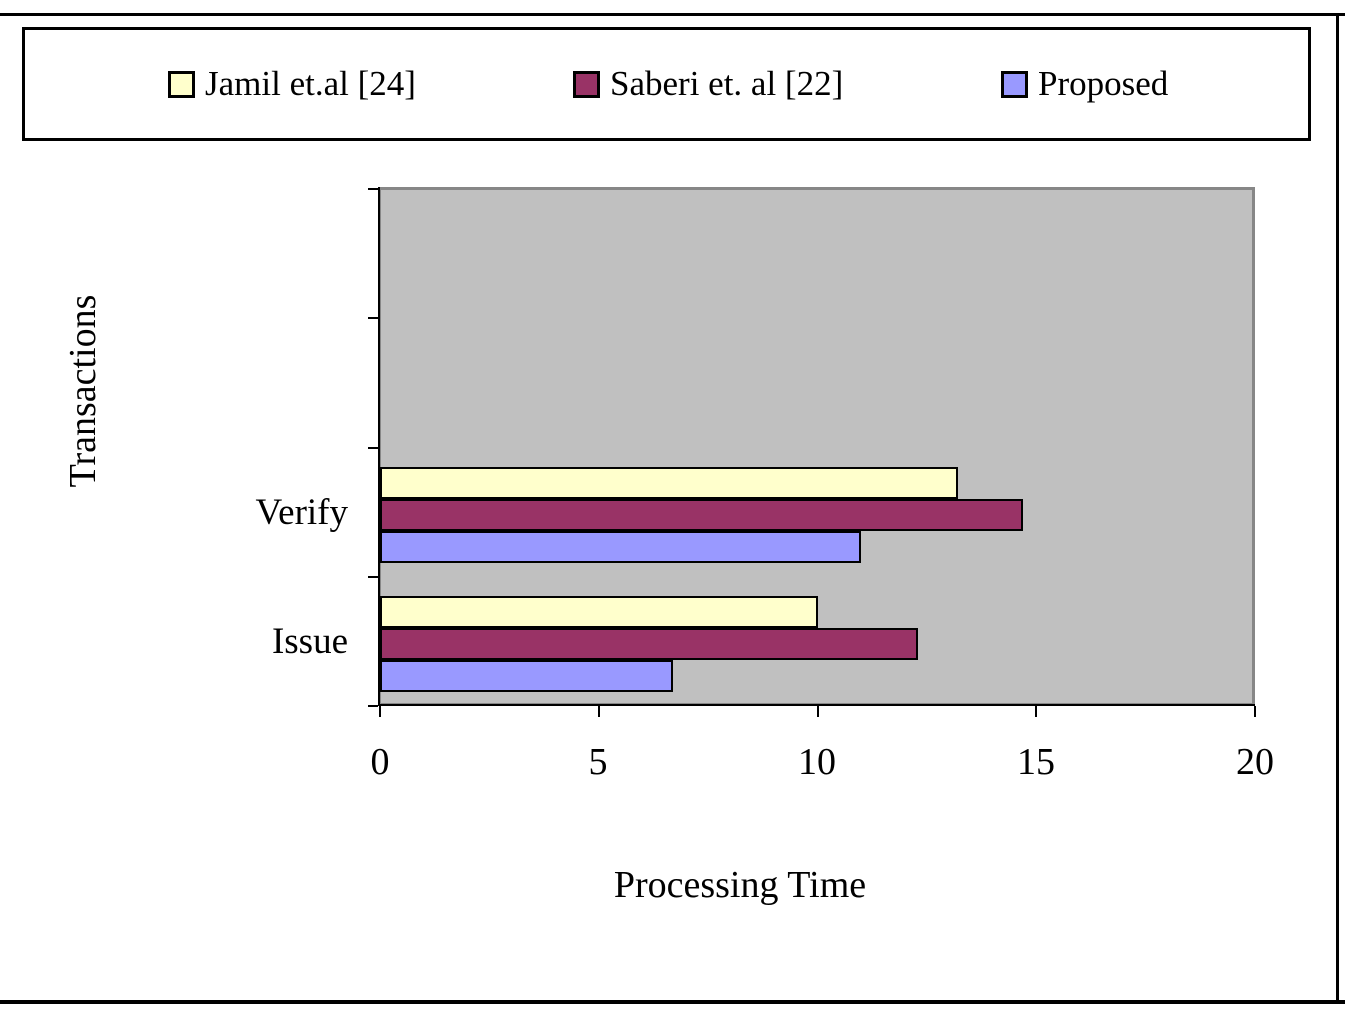 This screenshot has height=1015, width=1345. What do you see at coordinates (301, 512) in the screenshot?
I see `category-label-verify: Verify` at bounding box center [301, 512].